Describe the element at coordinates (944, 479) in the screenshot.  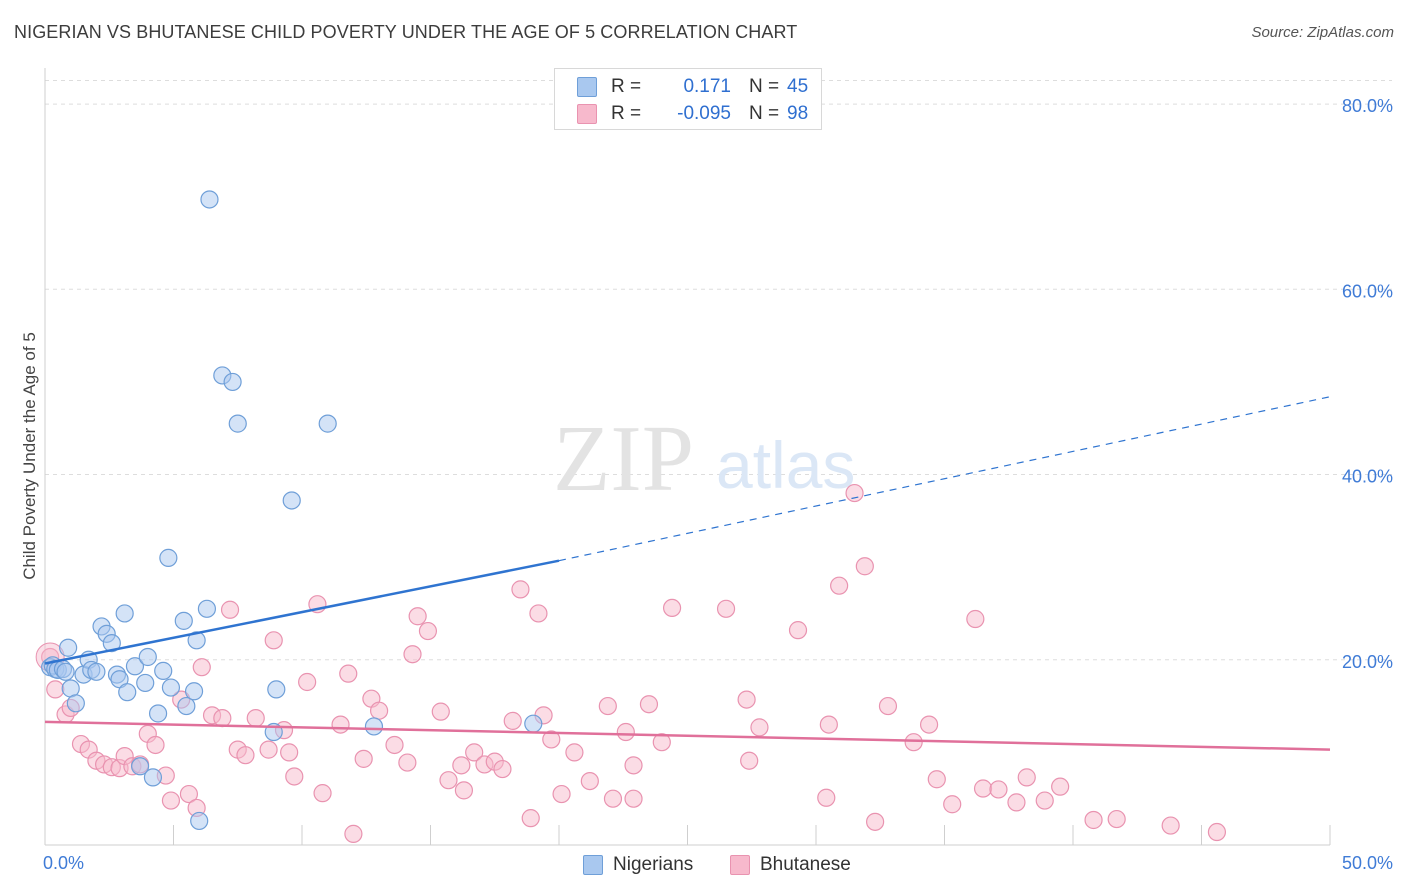
I see `nigerian-trend-extension` at that location.